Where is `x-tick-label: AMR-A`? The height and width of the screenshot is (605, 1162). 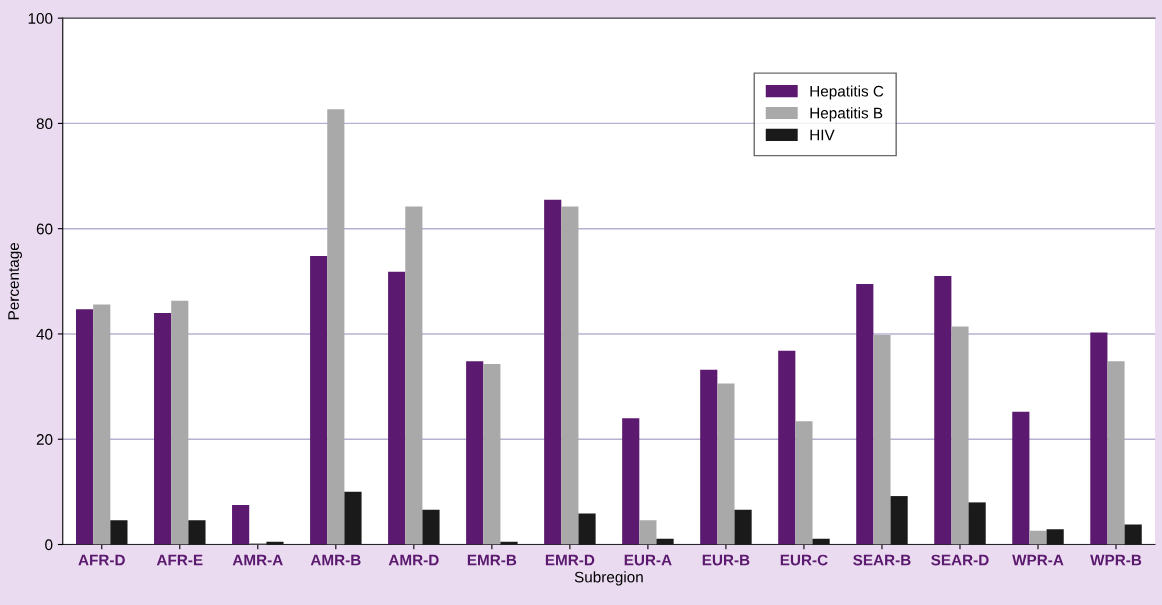 x-tick-label: AMR-A is located at coordinates (257, 560).